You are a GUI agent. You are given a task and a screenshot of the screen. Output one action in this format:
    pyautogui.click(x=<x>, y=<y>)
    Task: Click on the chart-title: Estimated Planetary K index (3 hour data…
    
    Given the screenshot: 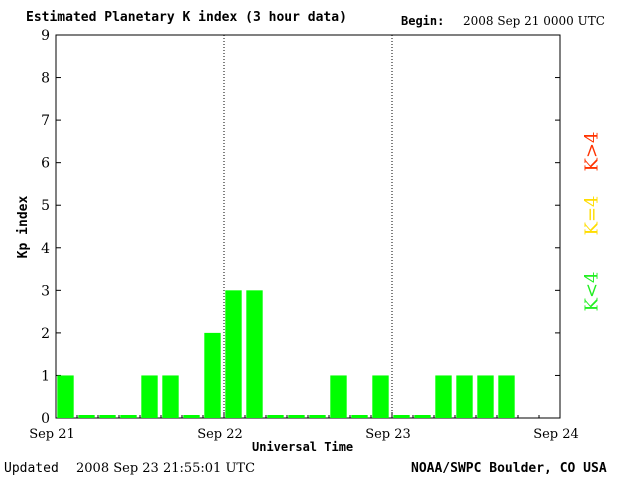 What is the action you would take?
    pyautogui.click(x=186, y=17)
    